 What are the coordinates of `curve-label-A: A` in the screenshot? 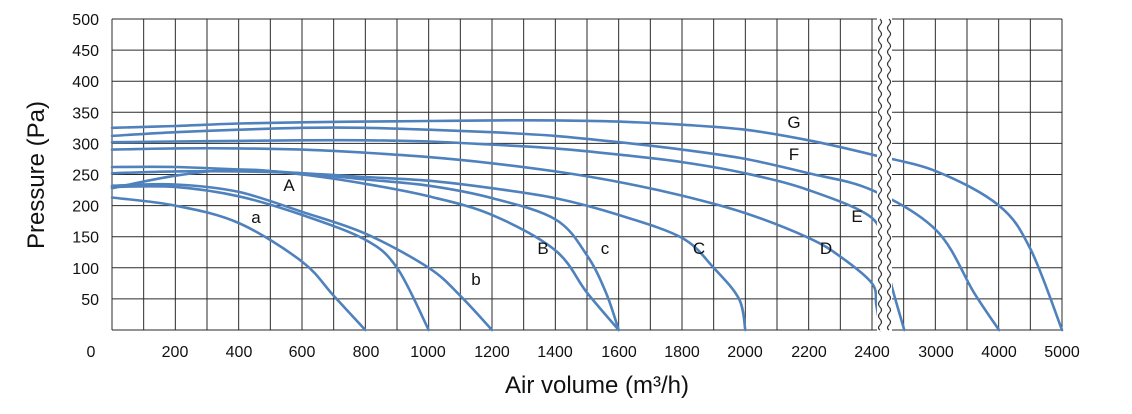 It's located at (289, 185).